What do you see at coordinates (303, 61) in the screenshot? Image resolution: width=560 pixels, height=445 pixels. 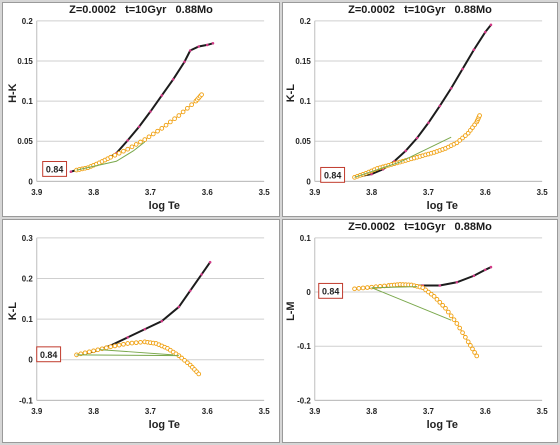 I see `y-tick-label: 0.15` at bounding box center [303, 61].